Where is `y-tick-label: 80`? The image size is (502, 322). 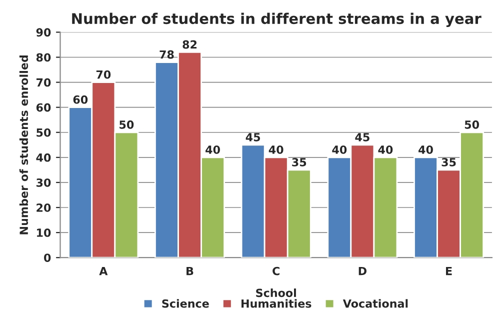
y-tick-label: 80 is located at coordinates (43, 57).